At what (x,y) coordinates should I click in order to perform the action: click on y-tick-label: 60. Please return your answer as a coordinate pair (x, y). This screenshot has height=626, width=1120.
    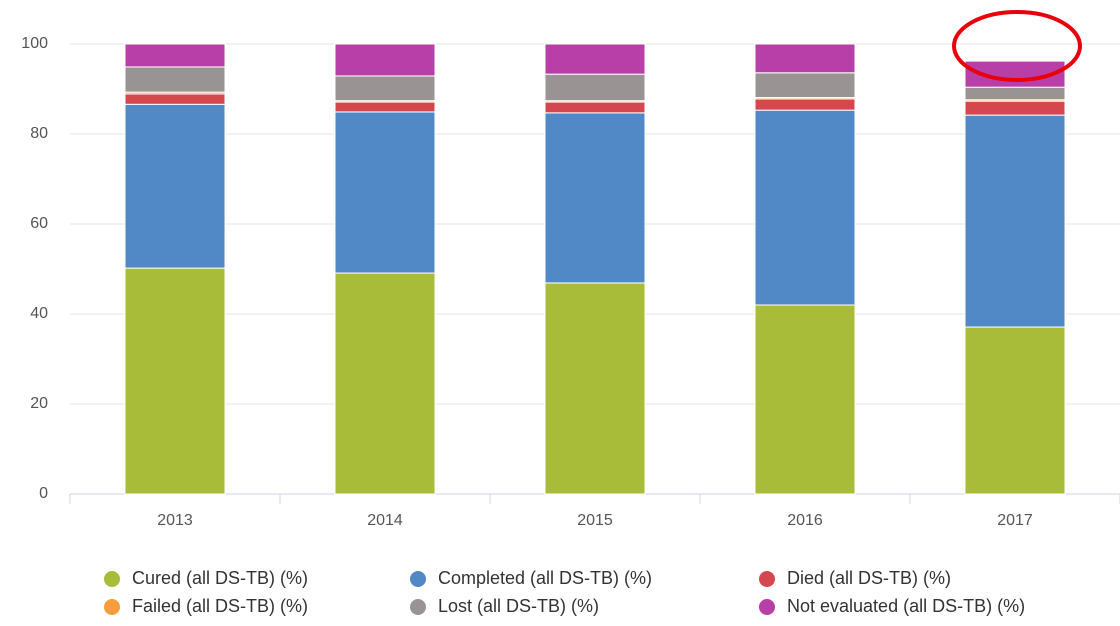
    Looking at the image, I should click on (39, 223).